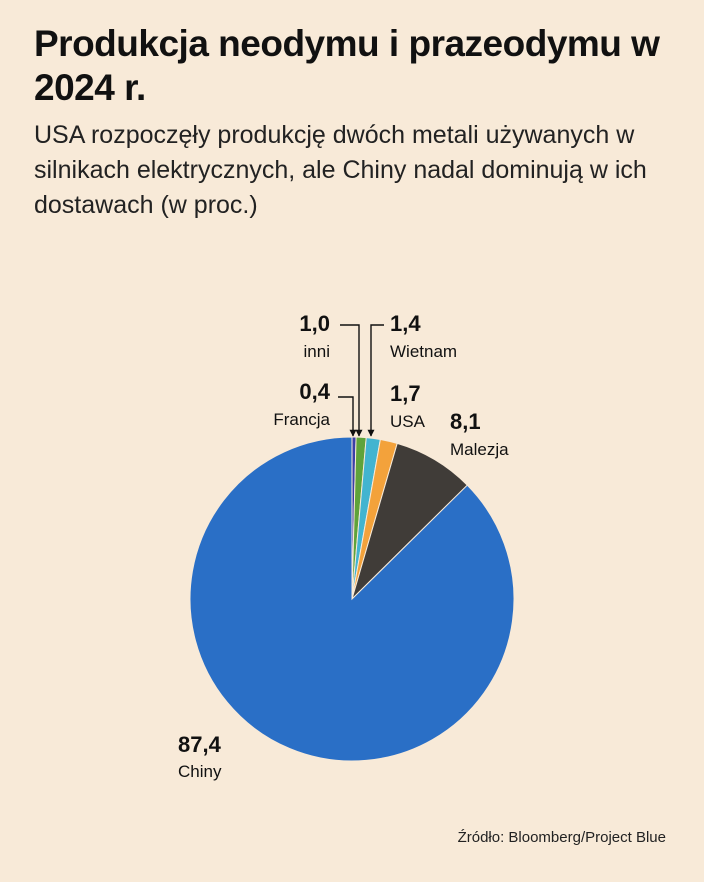  What do you see at coordinates (423, 351) in the screenshot?
I see `category-label-wietnam: Wietnam` at bounding box center [423, 351].